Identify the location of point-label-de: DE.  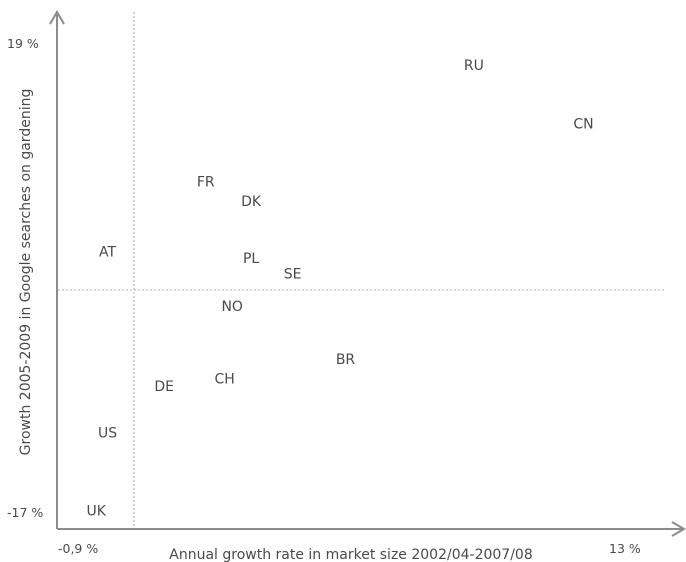
(164, 387).